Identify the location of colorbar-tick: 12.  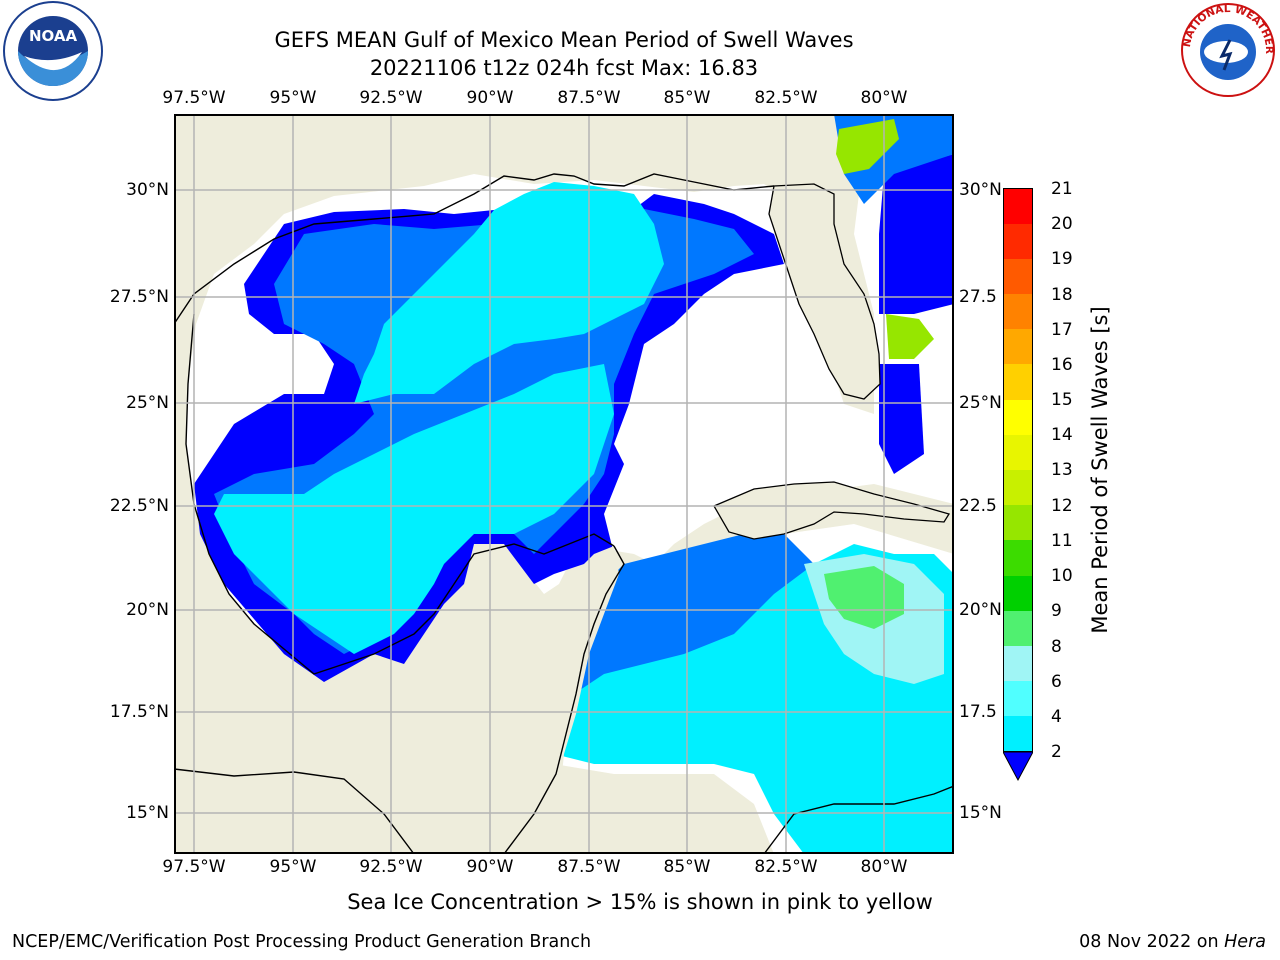
(1062, 506).